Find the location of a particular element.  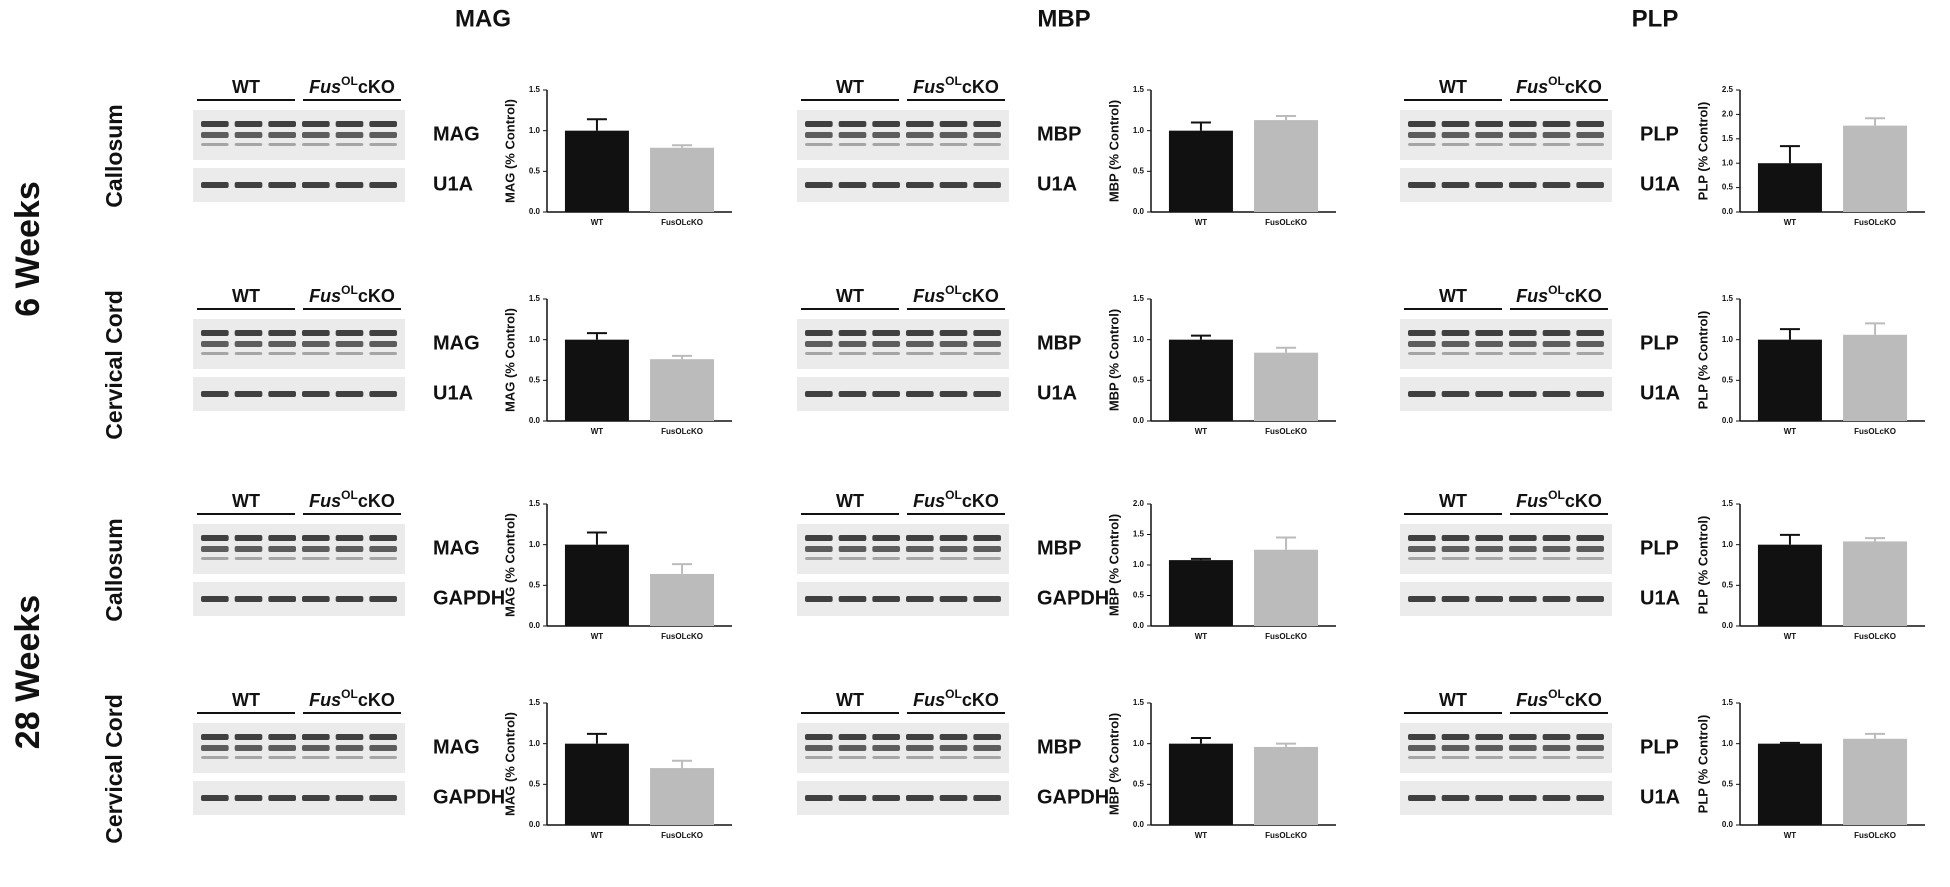

x-tick-label: FusOLcKO is located at coordinates (682, 222).